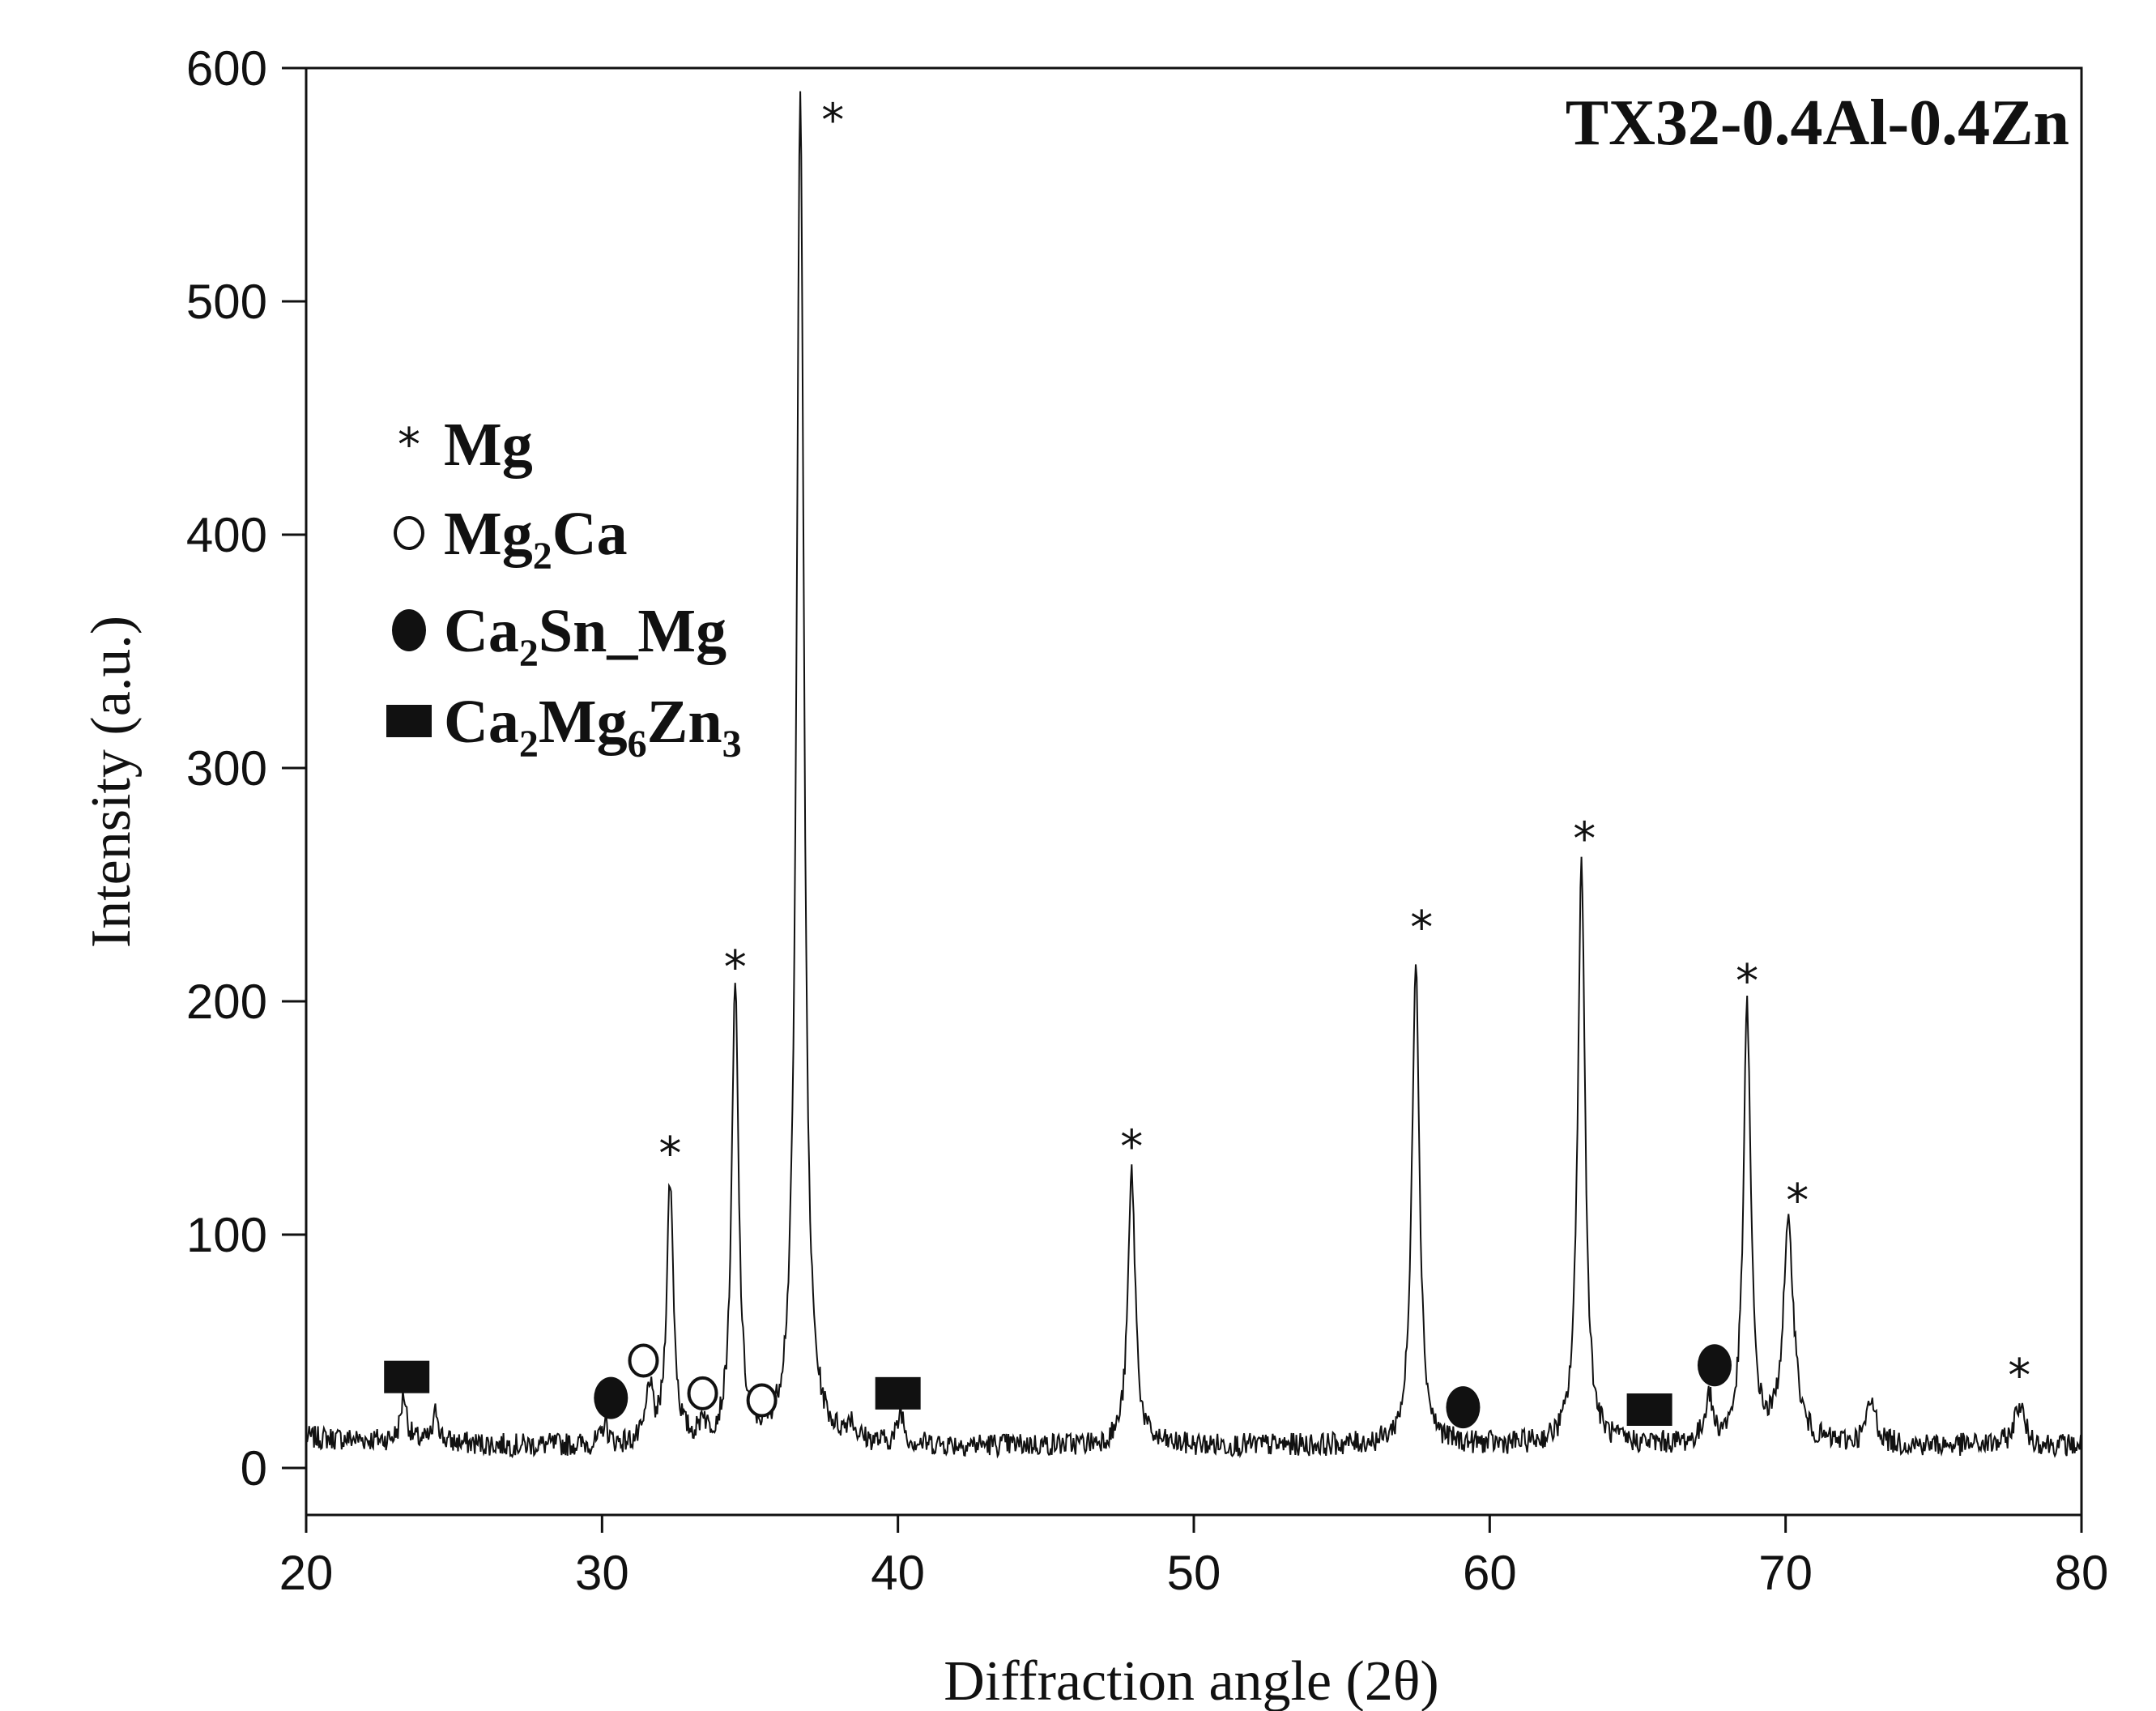  I want to click on y-tick-label: 600, so click(226, 68).